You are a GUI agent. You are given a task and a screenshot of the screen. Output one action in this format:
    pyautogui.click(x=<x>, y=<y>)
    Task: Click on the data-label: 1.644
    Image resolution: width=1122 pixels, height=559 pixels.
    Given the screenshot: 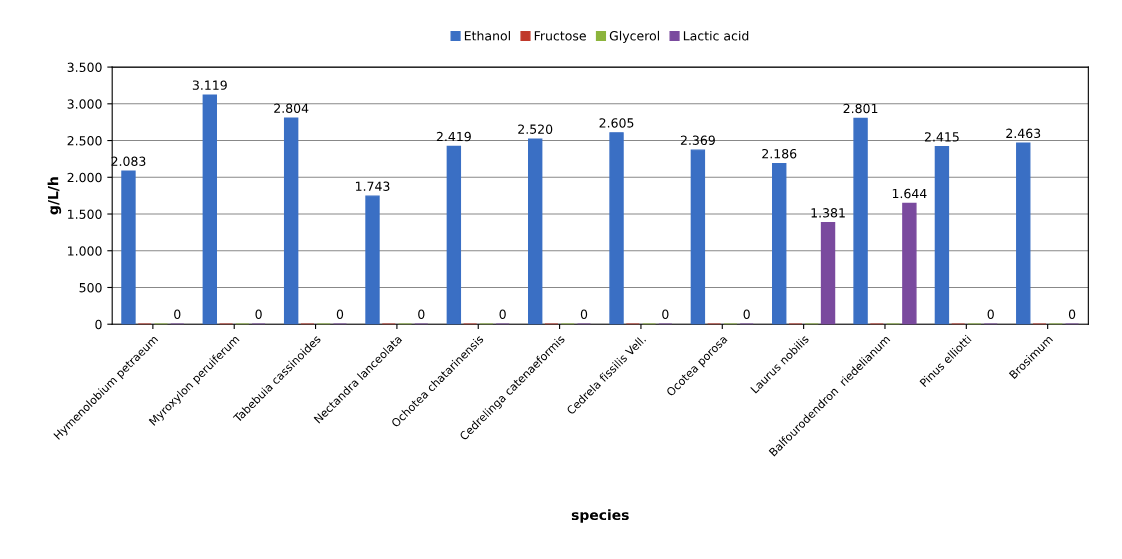 What is the action you would take?
    pyautogui.click(x=909, y=193)
    